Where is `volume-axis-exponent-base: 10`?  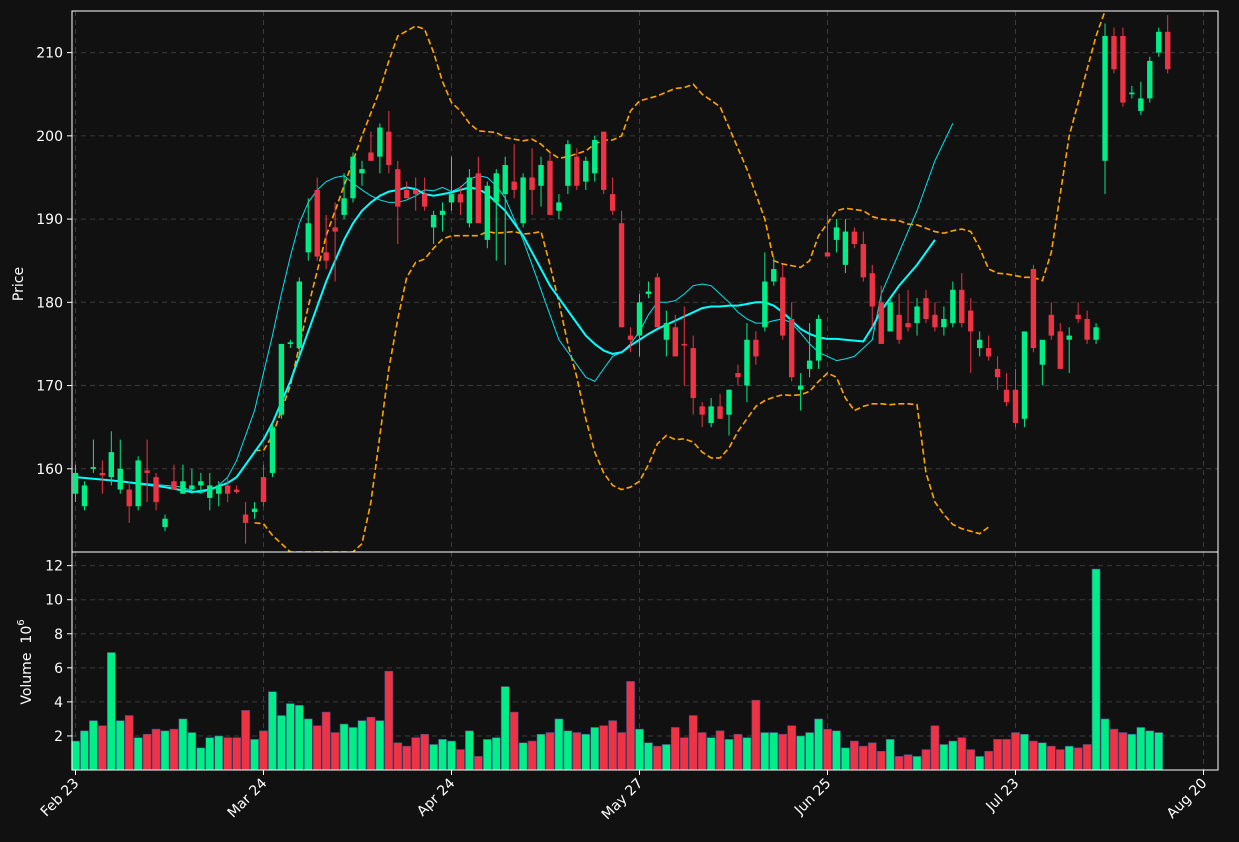
volume-axis-exponent-base: 10 is located at coordinates (27, 635).